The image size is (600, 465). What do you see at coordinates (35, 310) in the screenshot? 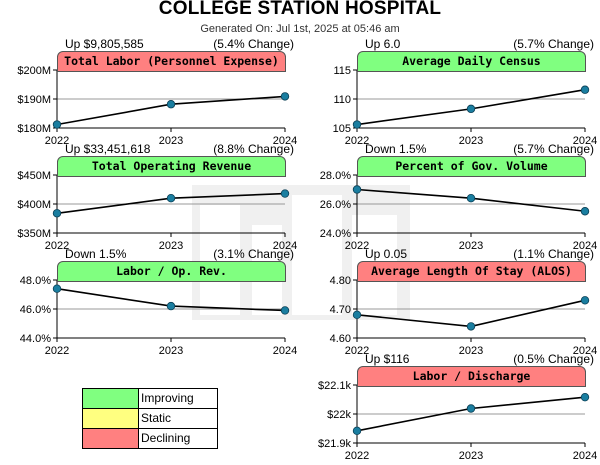
I see `y-tick-label: 46.0%` at bounding box center [35, 310].